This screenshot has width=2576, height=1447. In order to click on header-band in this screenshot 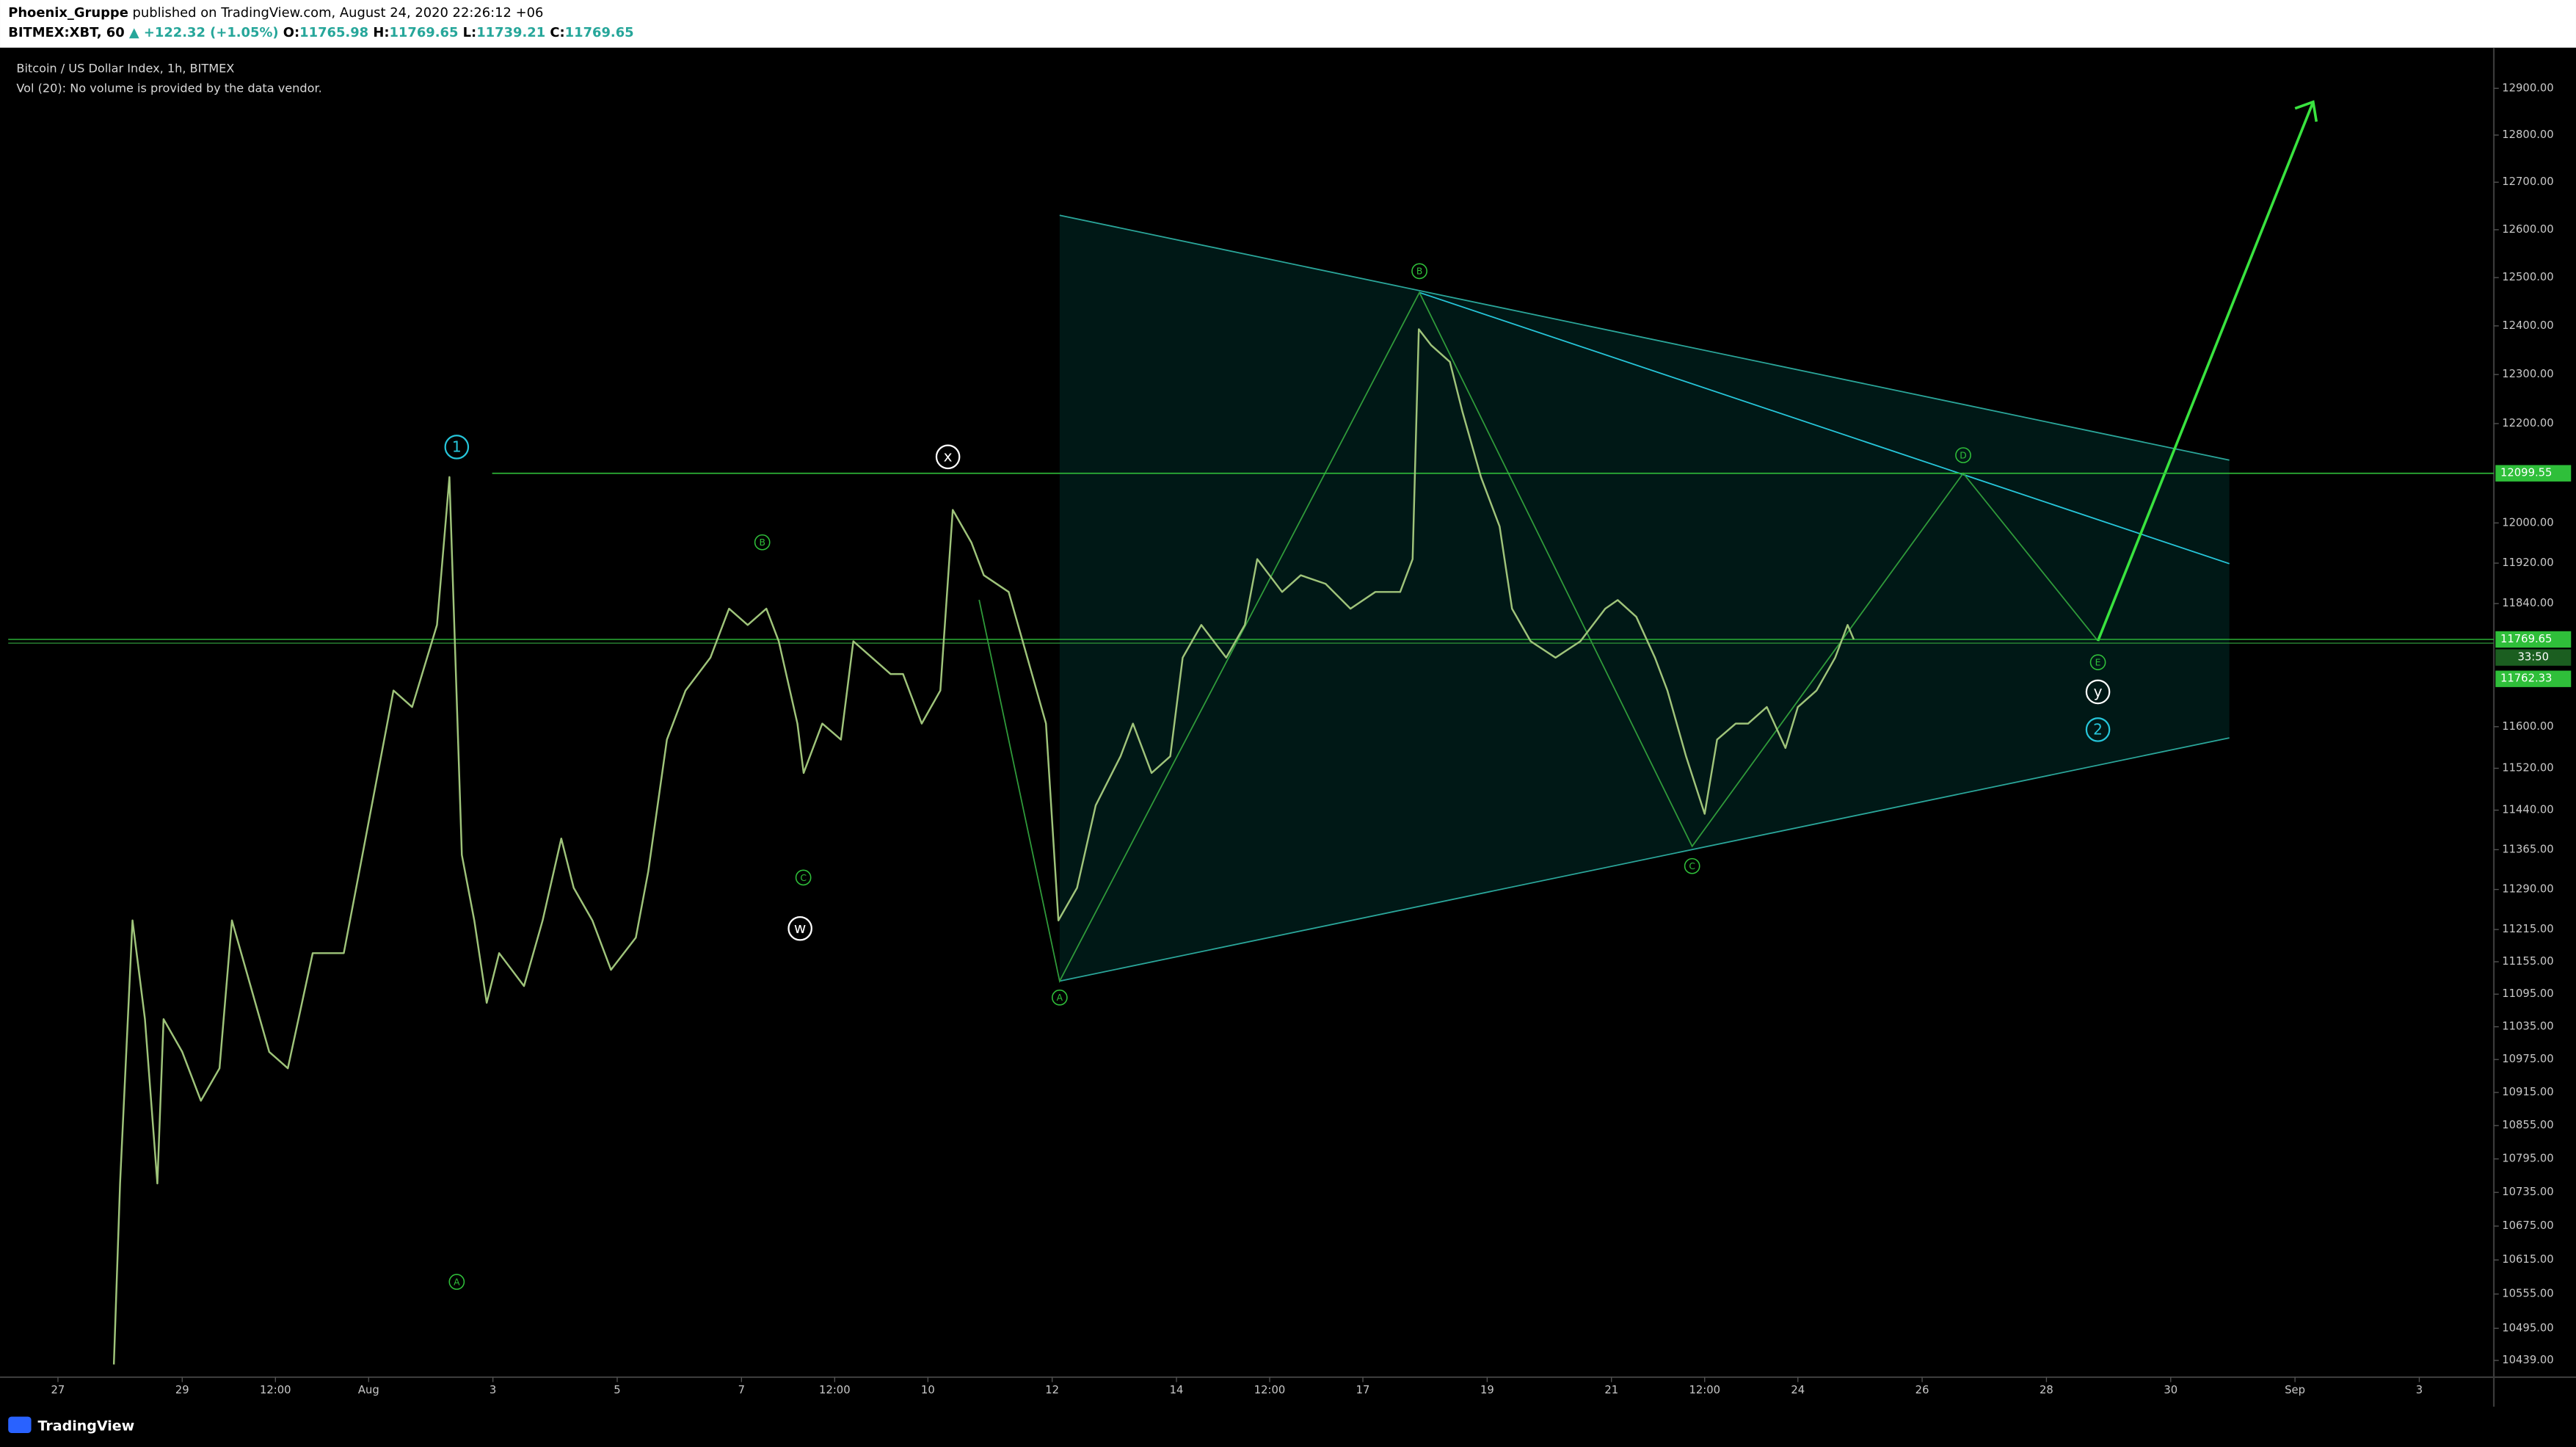, I will do `click(1288, 24)`.